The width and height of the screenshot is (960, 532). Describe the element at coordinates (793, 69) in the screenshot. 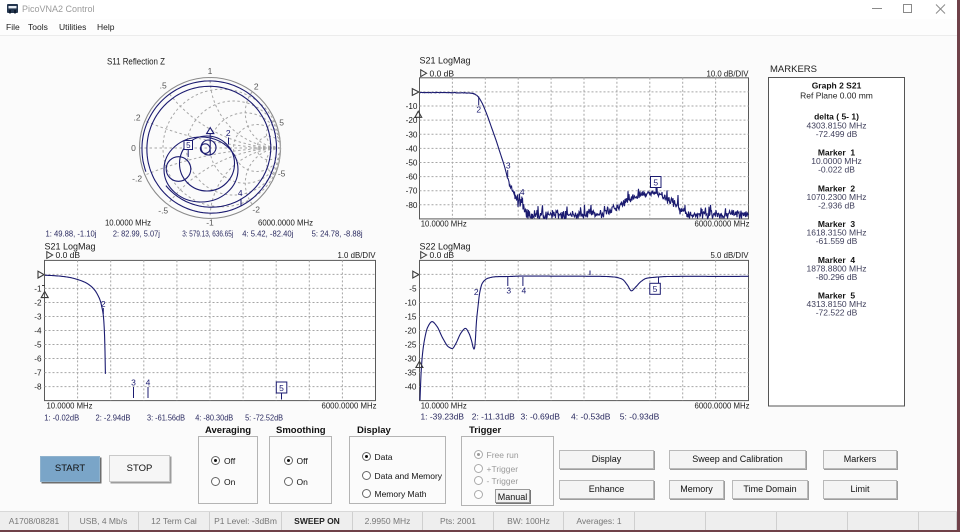

I see `svg-text: MARKERS` at that location.